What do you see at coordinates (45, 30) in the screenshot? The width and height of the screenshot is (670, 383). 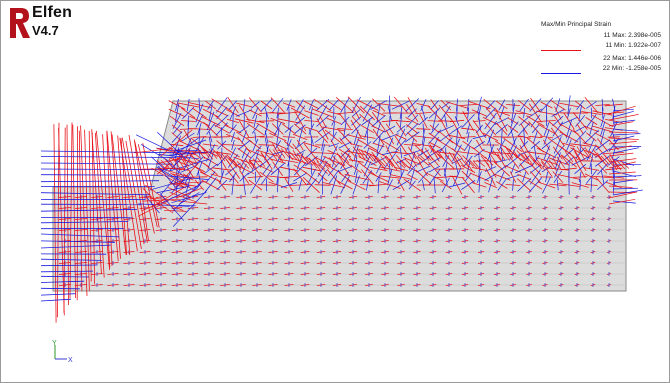 I see `app-version: V4.7` at bounding box center [45, 30].